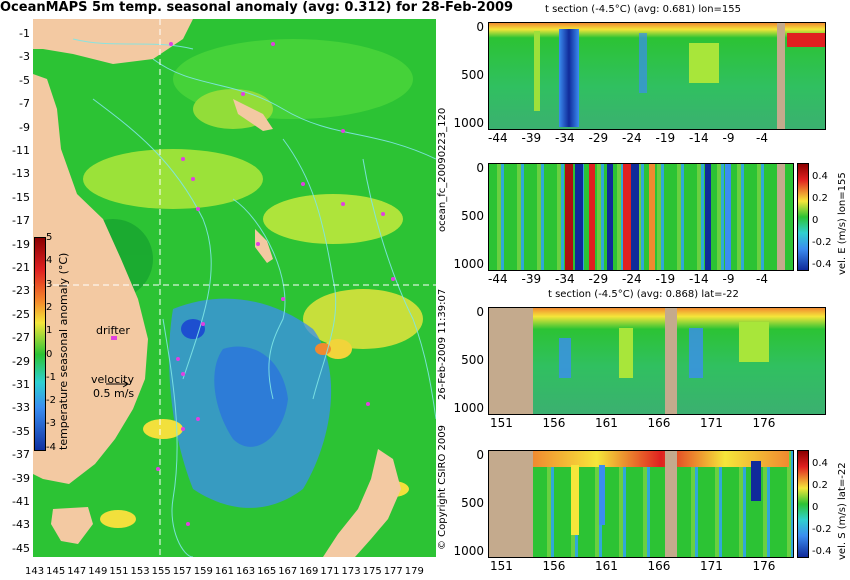 The width and height of the screenshot is (850, 580). Describe the element at coordinates (665, 279) in the screenshot. I see `panel-2-x-tick-label: -19` at that location.